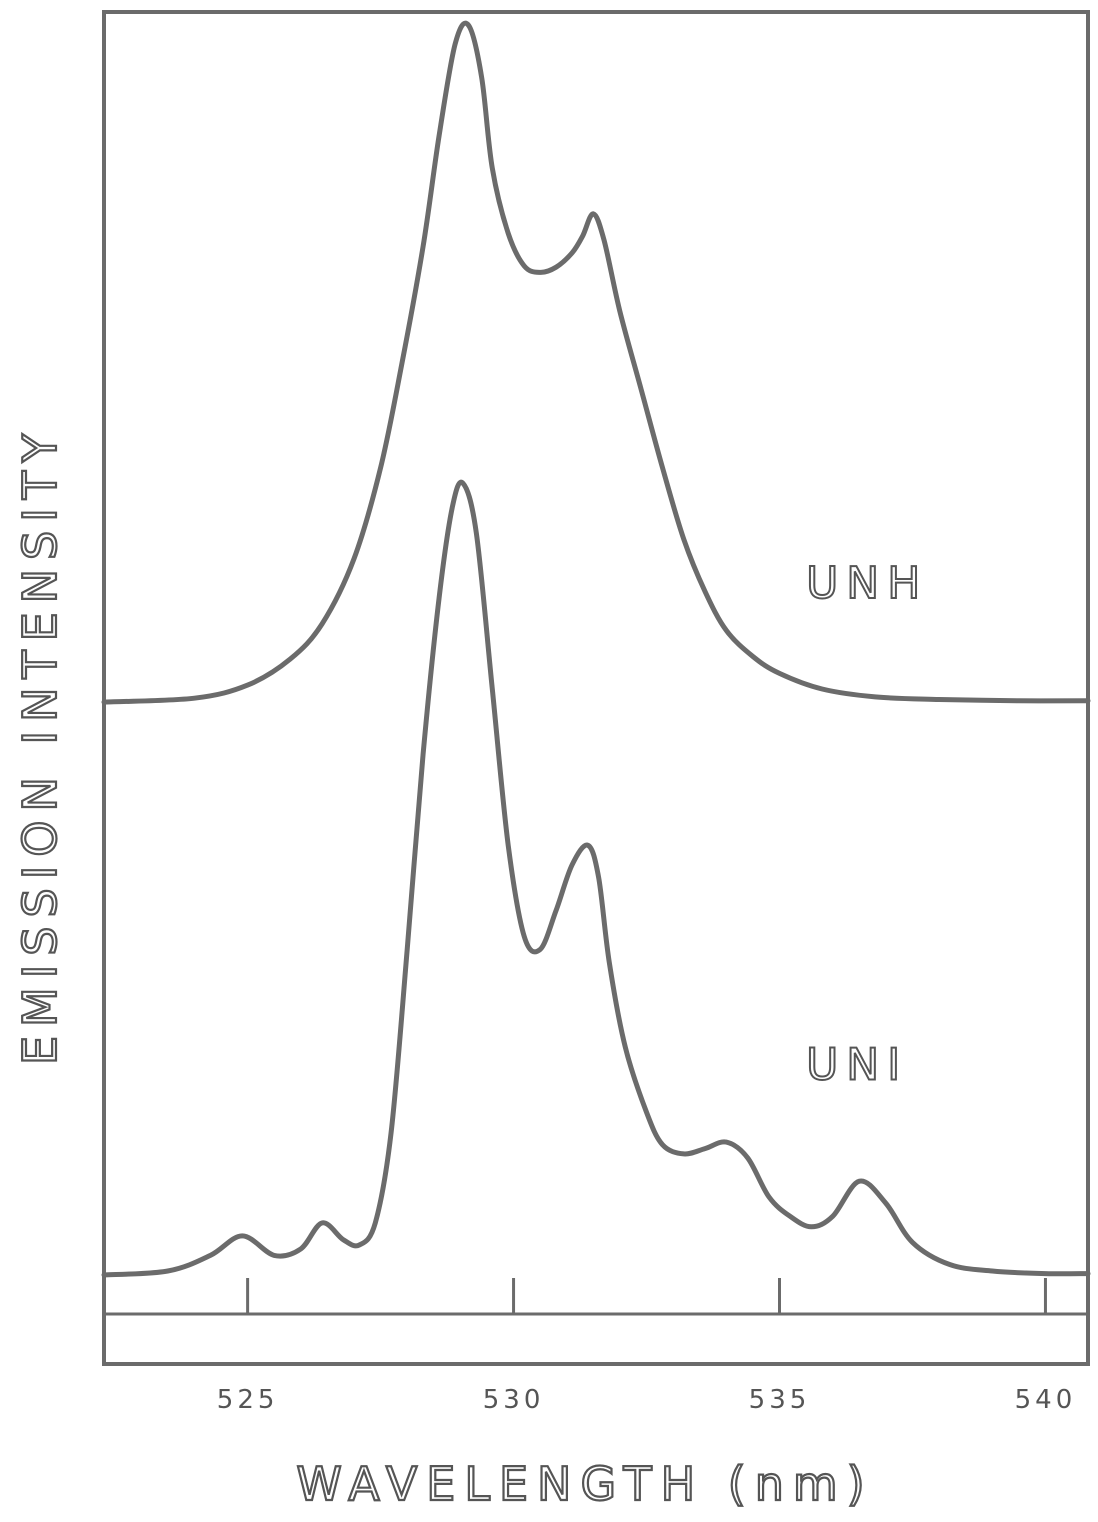 This screenshot has width=1098, height=1522. I want to click on x-tick-label-540: 540, so click(1046, 1400).